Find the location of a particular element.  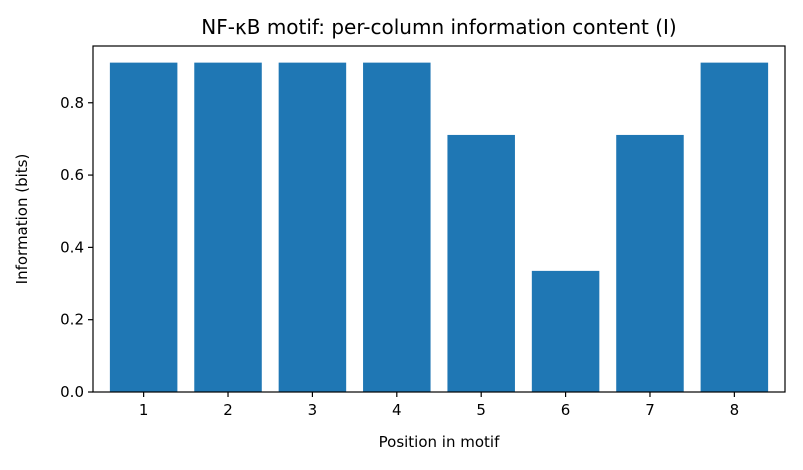

y-tick-label: 0.0 is located at coordinates (72, 392).